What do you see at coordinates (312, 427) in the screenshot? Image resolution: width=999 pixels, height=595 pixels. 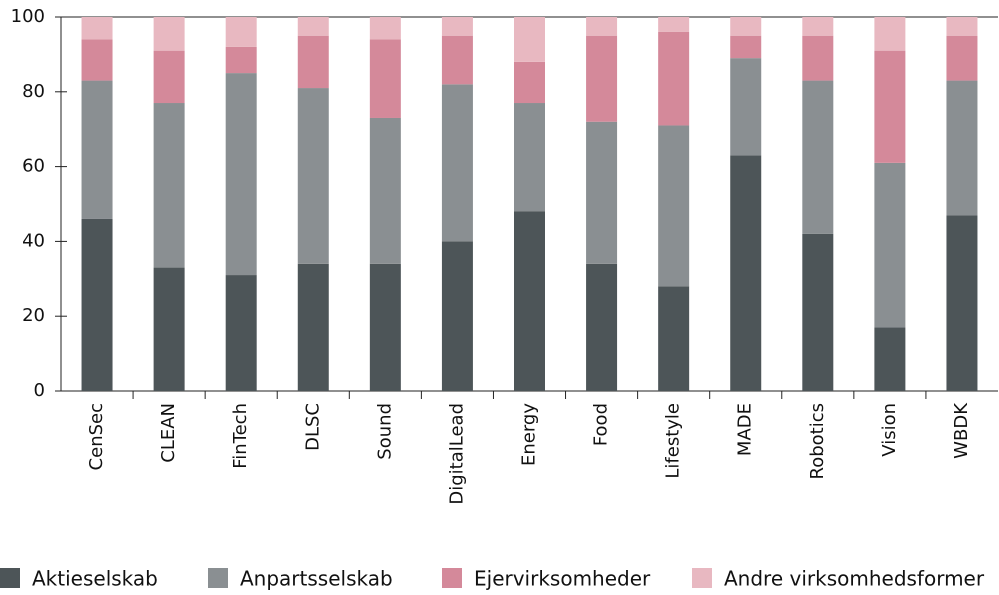 I see `x-tick-label: DLSC` at bounding box center [312, 427].